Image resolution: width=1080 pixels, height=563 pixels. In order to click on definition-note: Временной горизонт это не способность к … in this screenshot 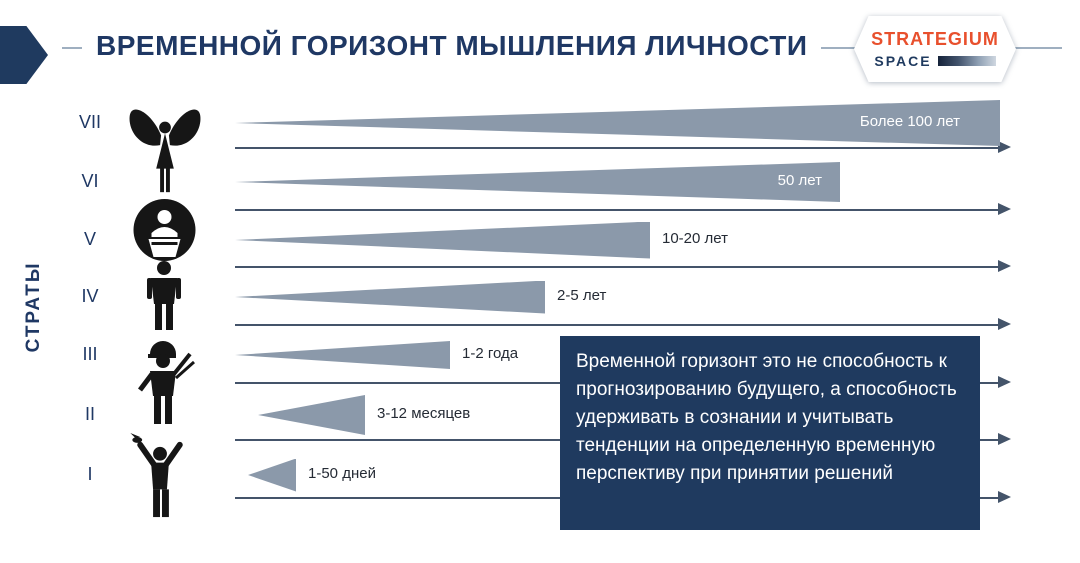, I will do `click(770, 433)`.